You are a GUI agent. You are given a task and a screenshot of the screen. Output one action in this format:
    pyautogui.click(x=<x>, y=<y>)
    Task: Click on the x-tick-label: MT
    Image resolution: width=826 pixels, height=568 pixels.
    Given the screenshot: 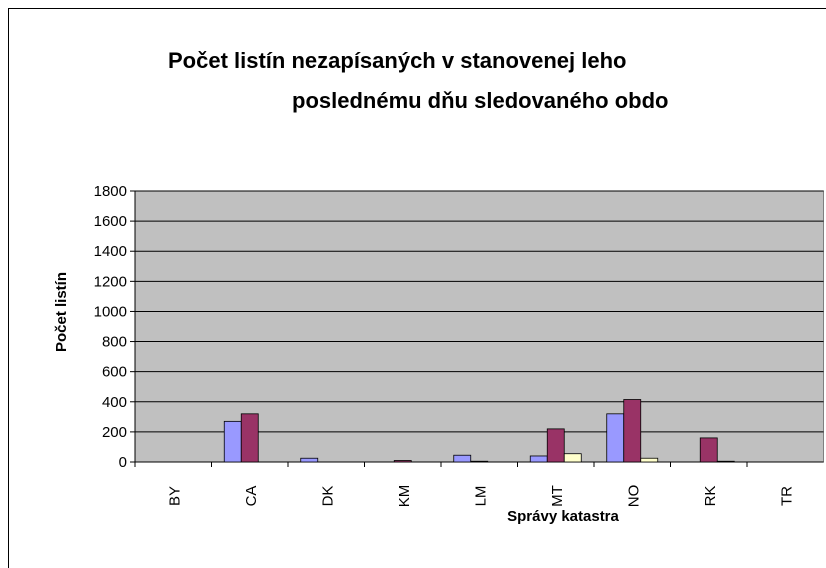 What is the action you would take?
    pyautogui.click(x=557, y=496)
    